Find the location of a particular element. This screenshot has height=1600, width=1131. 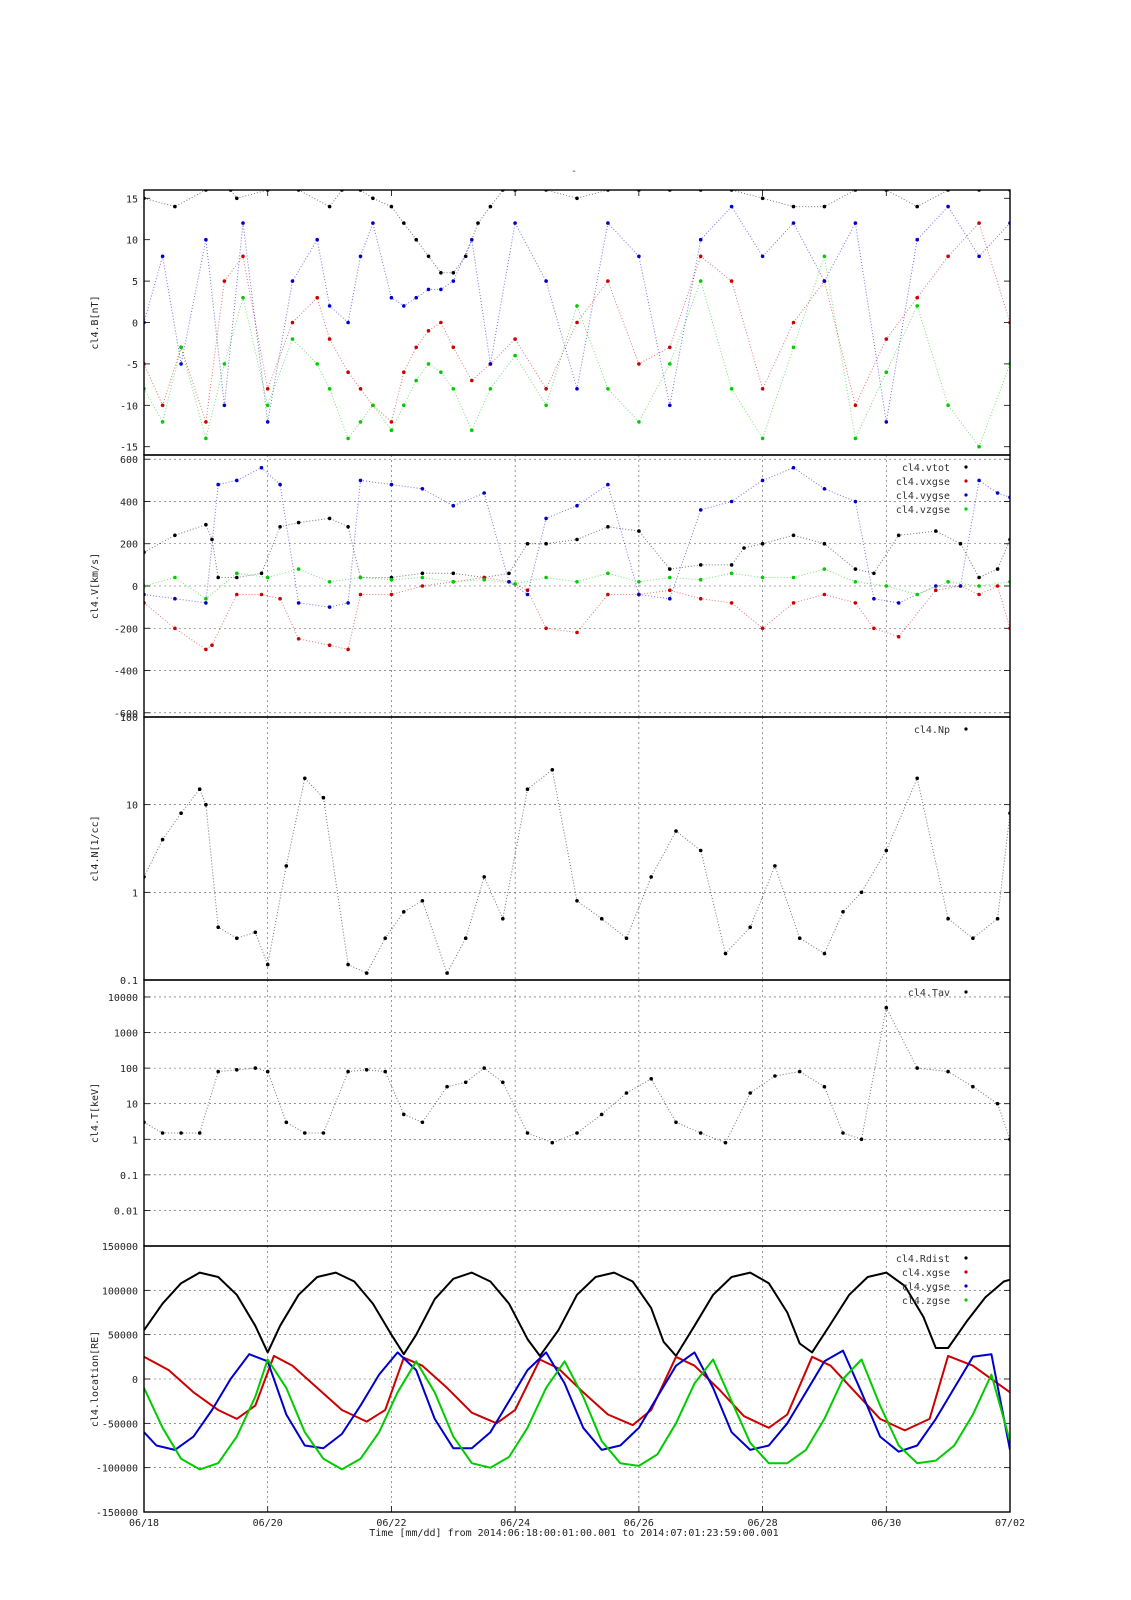

y-tick-label: 5 is located at coordinates (135, 282).